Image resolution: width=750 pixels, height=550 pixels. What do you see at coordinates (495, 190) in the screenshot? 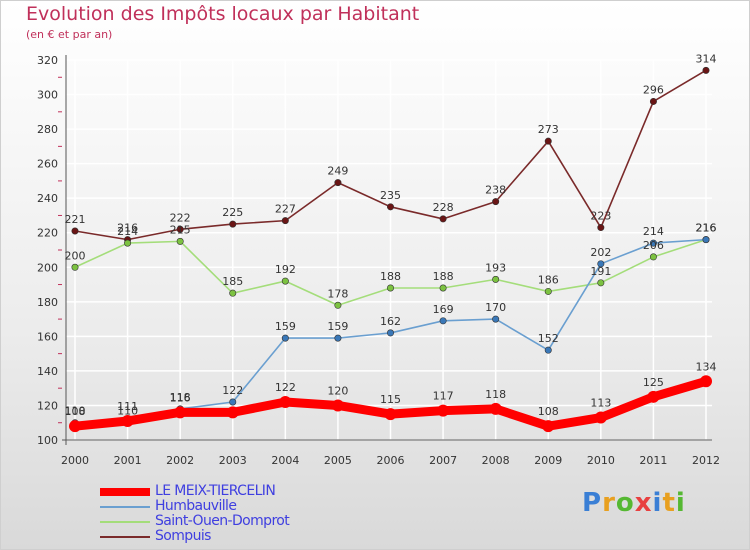
I see `data-label: 238` at bounding box center [495, 190].